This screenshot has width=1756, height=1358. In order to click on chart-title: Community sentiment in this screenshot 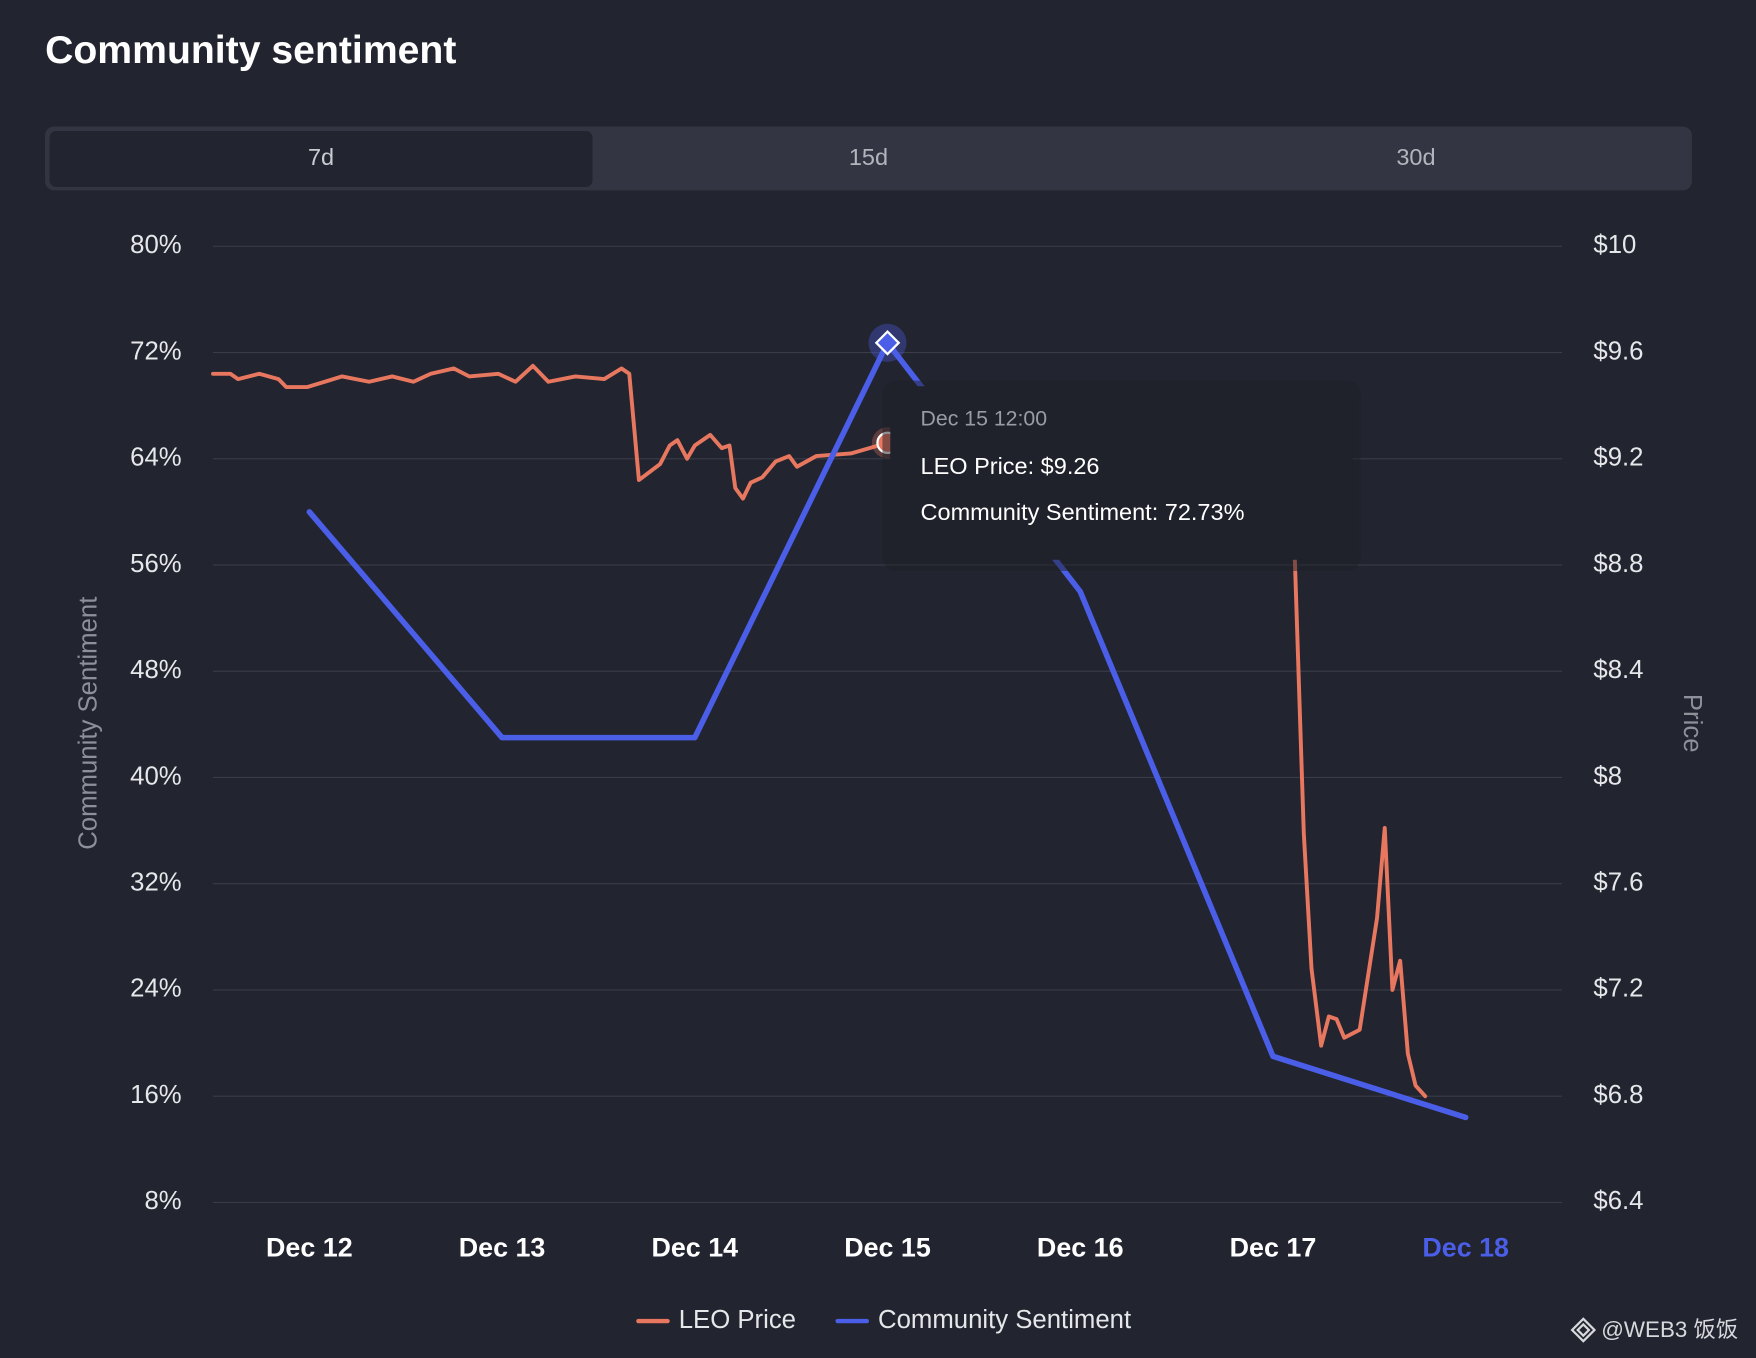, I will do `click(250, 50)`.